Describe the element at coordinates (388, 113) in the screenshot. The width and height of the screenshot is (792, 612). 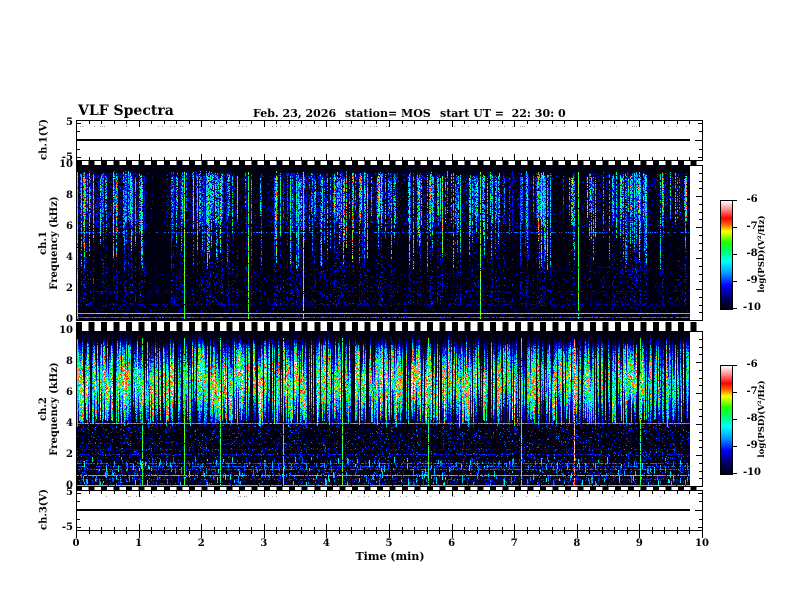
I see `station-label: station= MOS` at that location.